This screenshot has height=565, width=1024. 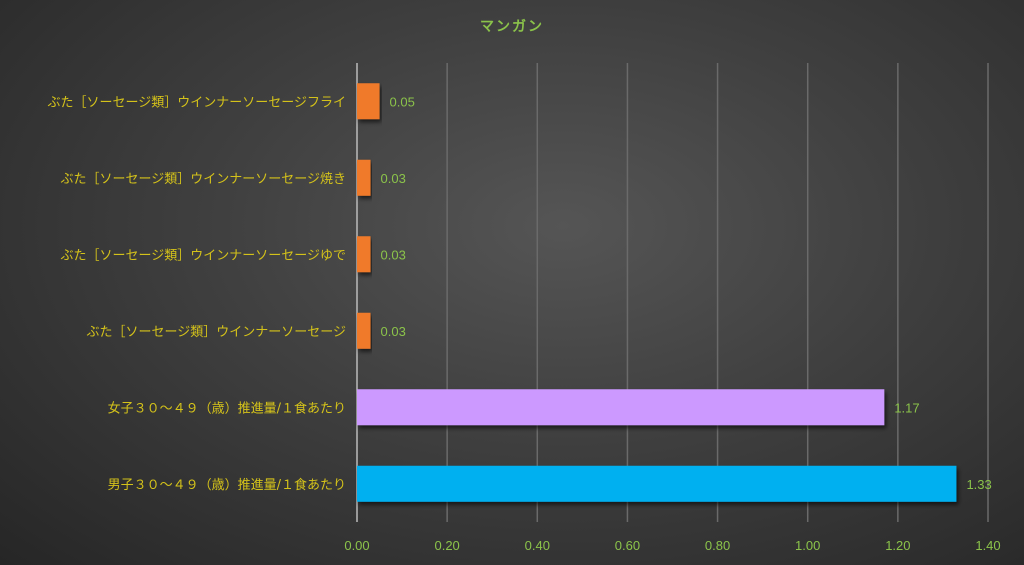 I want to click on x-tick-label: 0.80, so click(x=717, y=545).